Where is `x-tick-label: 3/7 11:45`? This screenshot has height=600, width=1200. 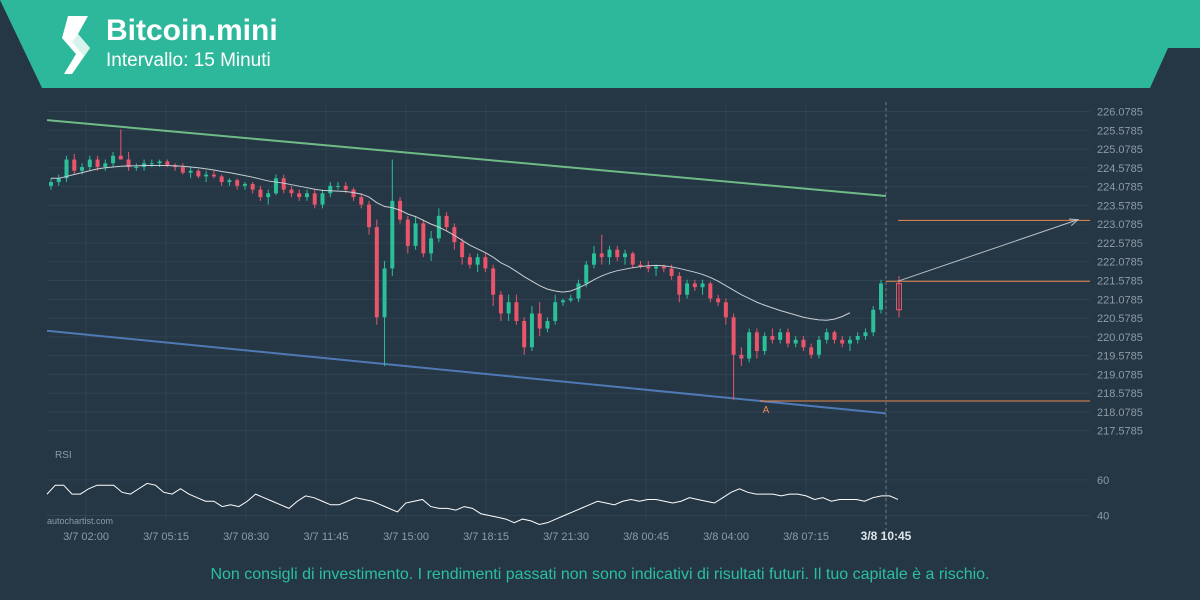 x-tick-label: 3/7 11:45 is located at coordinates (325, 537).